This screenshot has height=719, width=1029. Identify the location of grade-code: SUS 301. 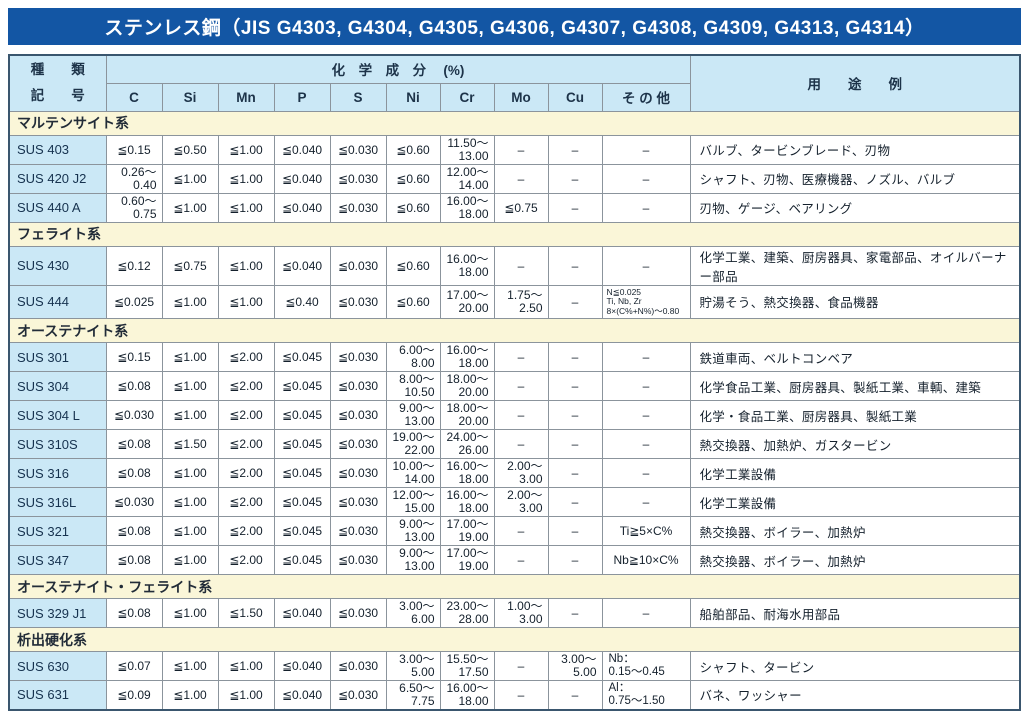
(57, 357).